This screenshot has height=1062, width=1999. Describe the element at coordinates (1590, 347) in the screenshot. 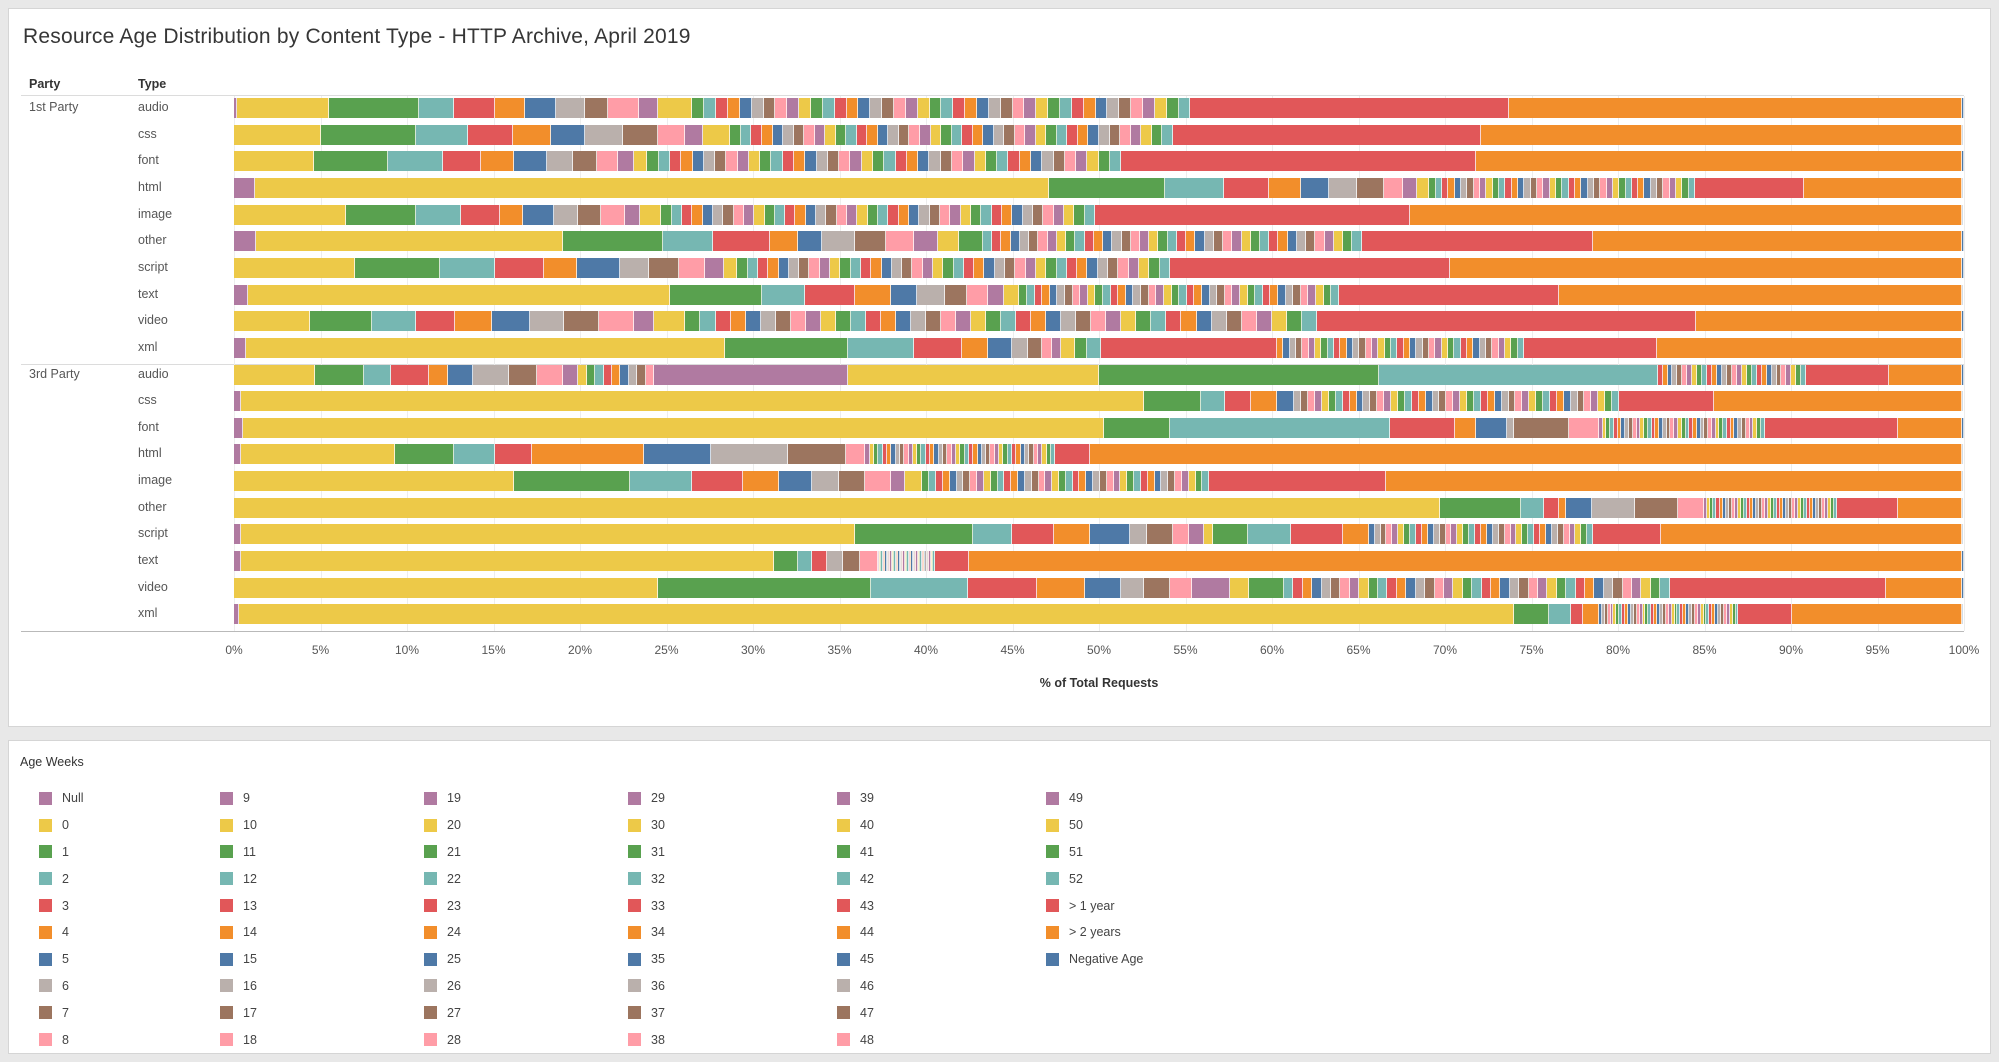

I see `bar-segment-age->-1-year` at that location.